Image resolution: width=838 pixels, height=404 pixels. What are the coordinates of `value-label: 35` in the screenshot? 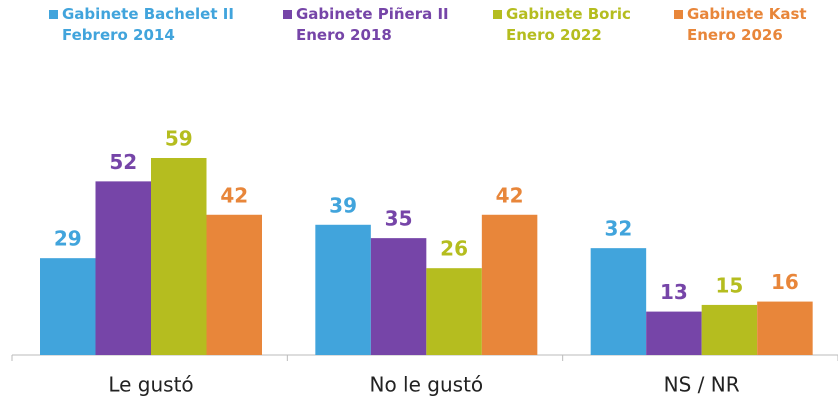 It's located at (399, 219).